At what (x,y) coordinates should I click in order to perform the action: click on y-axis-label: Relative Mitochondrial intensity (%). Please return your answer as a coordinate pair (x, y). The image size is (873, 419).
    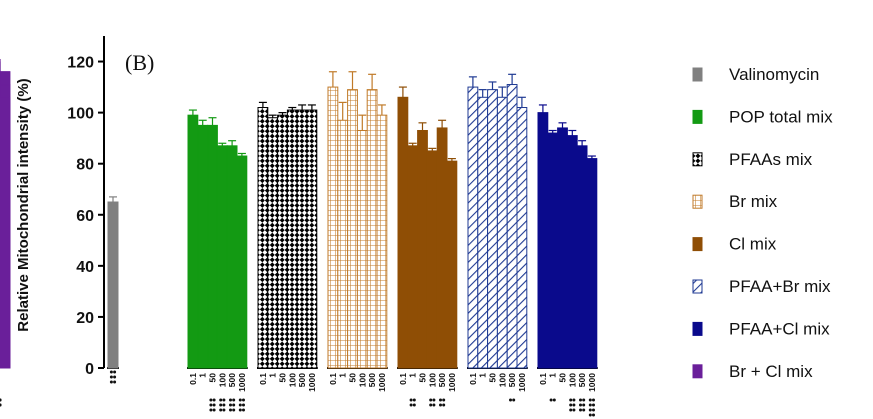
    Looking at the image, I should click on (23, 204).